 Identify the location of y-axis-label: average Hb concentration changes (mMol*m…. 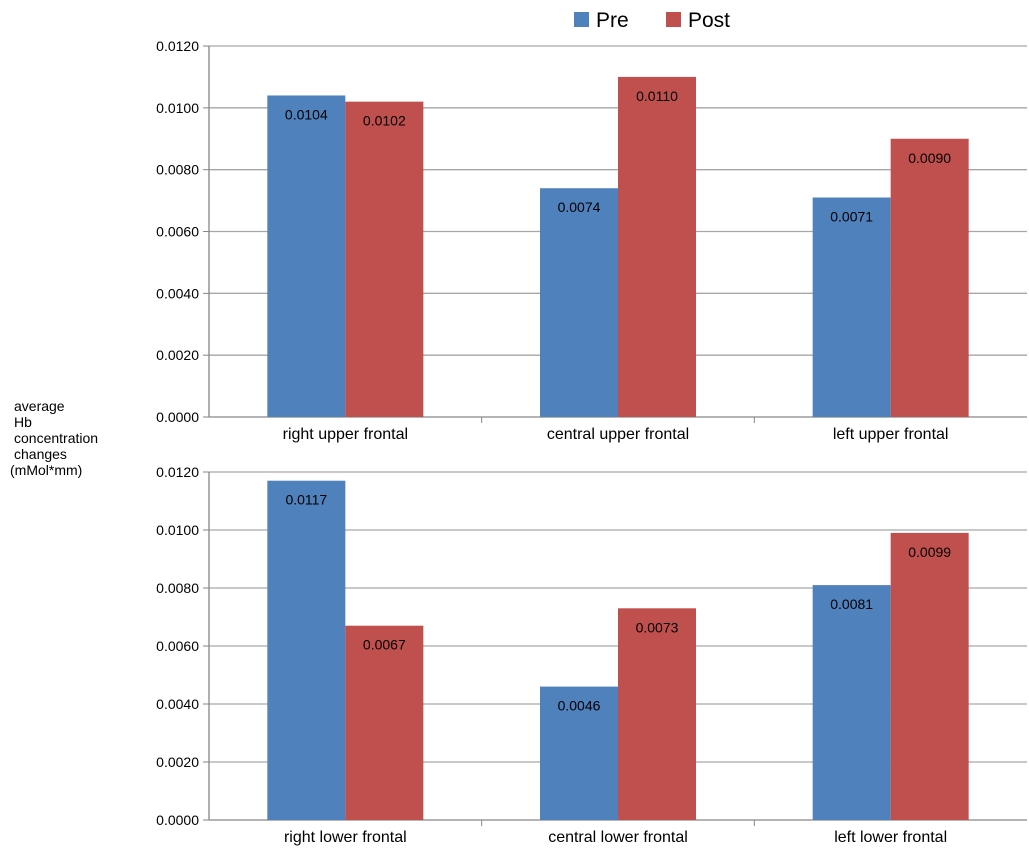
(65, 438).